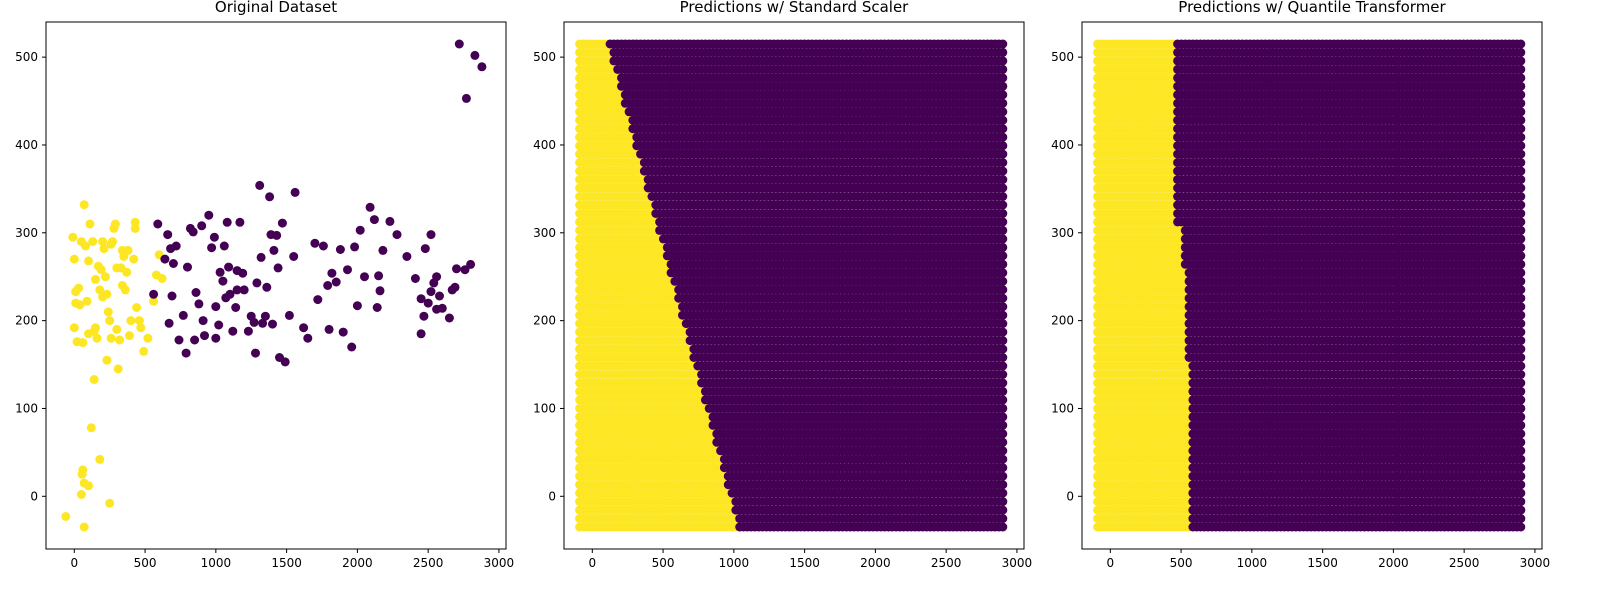 The height and width of the screenshot is (600, 1600). Describe the element at coordinates (74, 563) in the screenshot. I see `x-tick-label: 0` at that location.